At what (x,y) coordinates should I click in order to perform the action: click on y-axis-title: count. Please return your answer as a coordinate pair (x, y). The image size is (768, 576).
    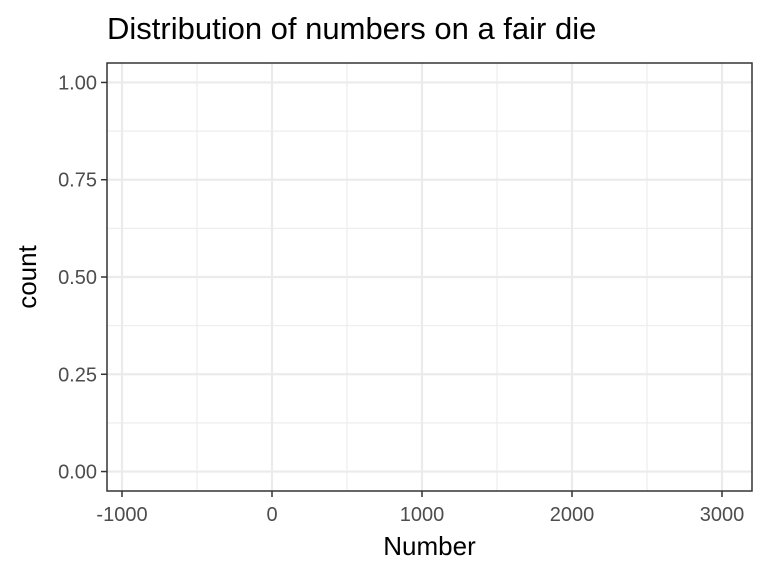
    Looking at the image, I should click on (27, 276).